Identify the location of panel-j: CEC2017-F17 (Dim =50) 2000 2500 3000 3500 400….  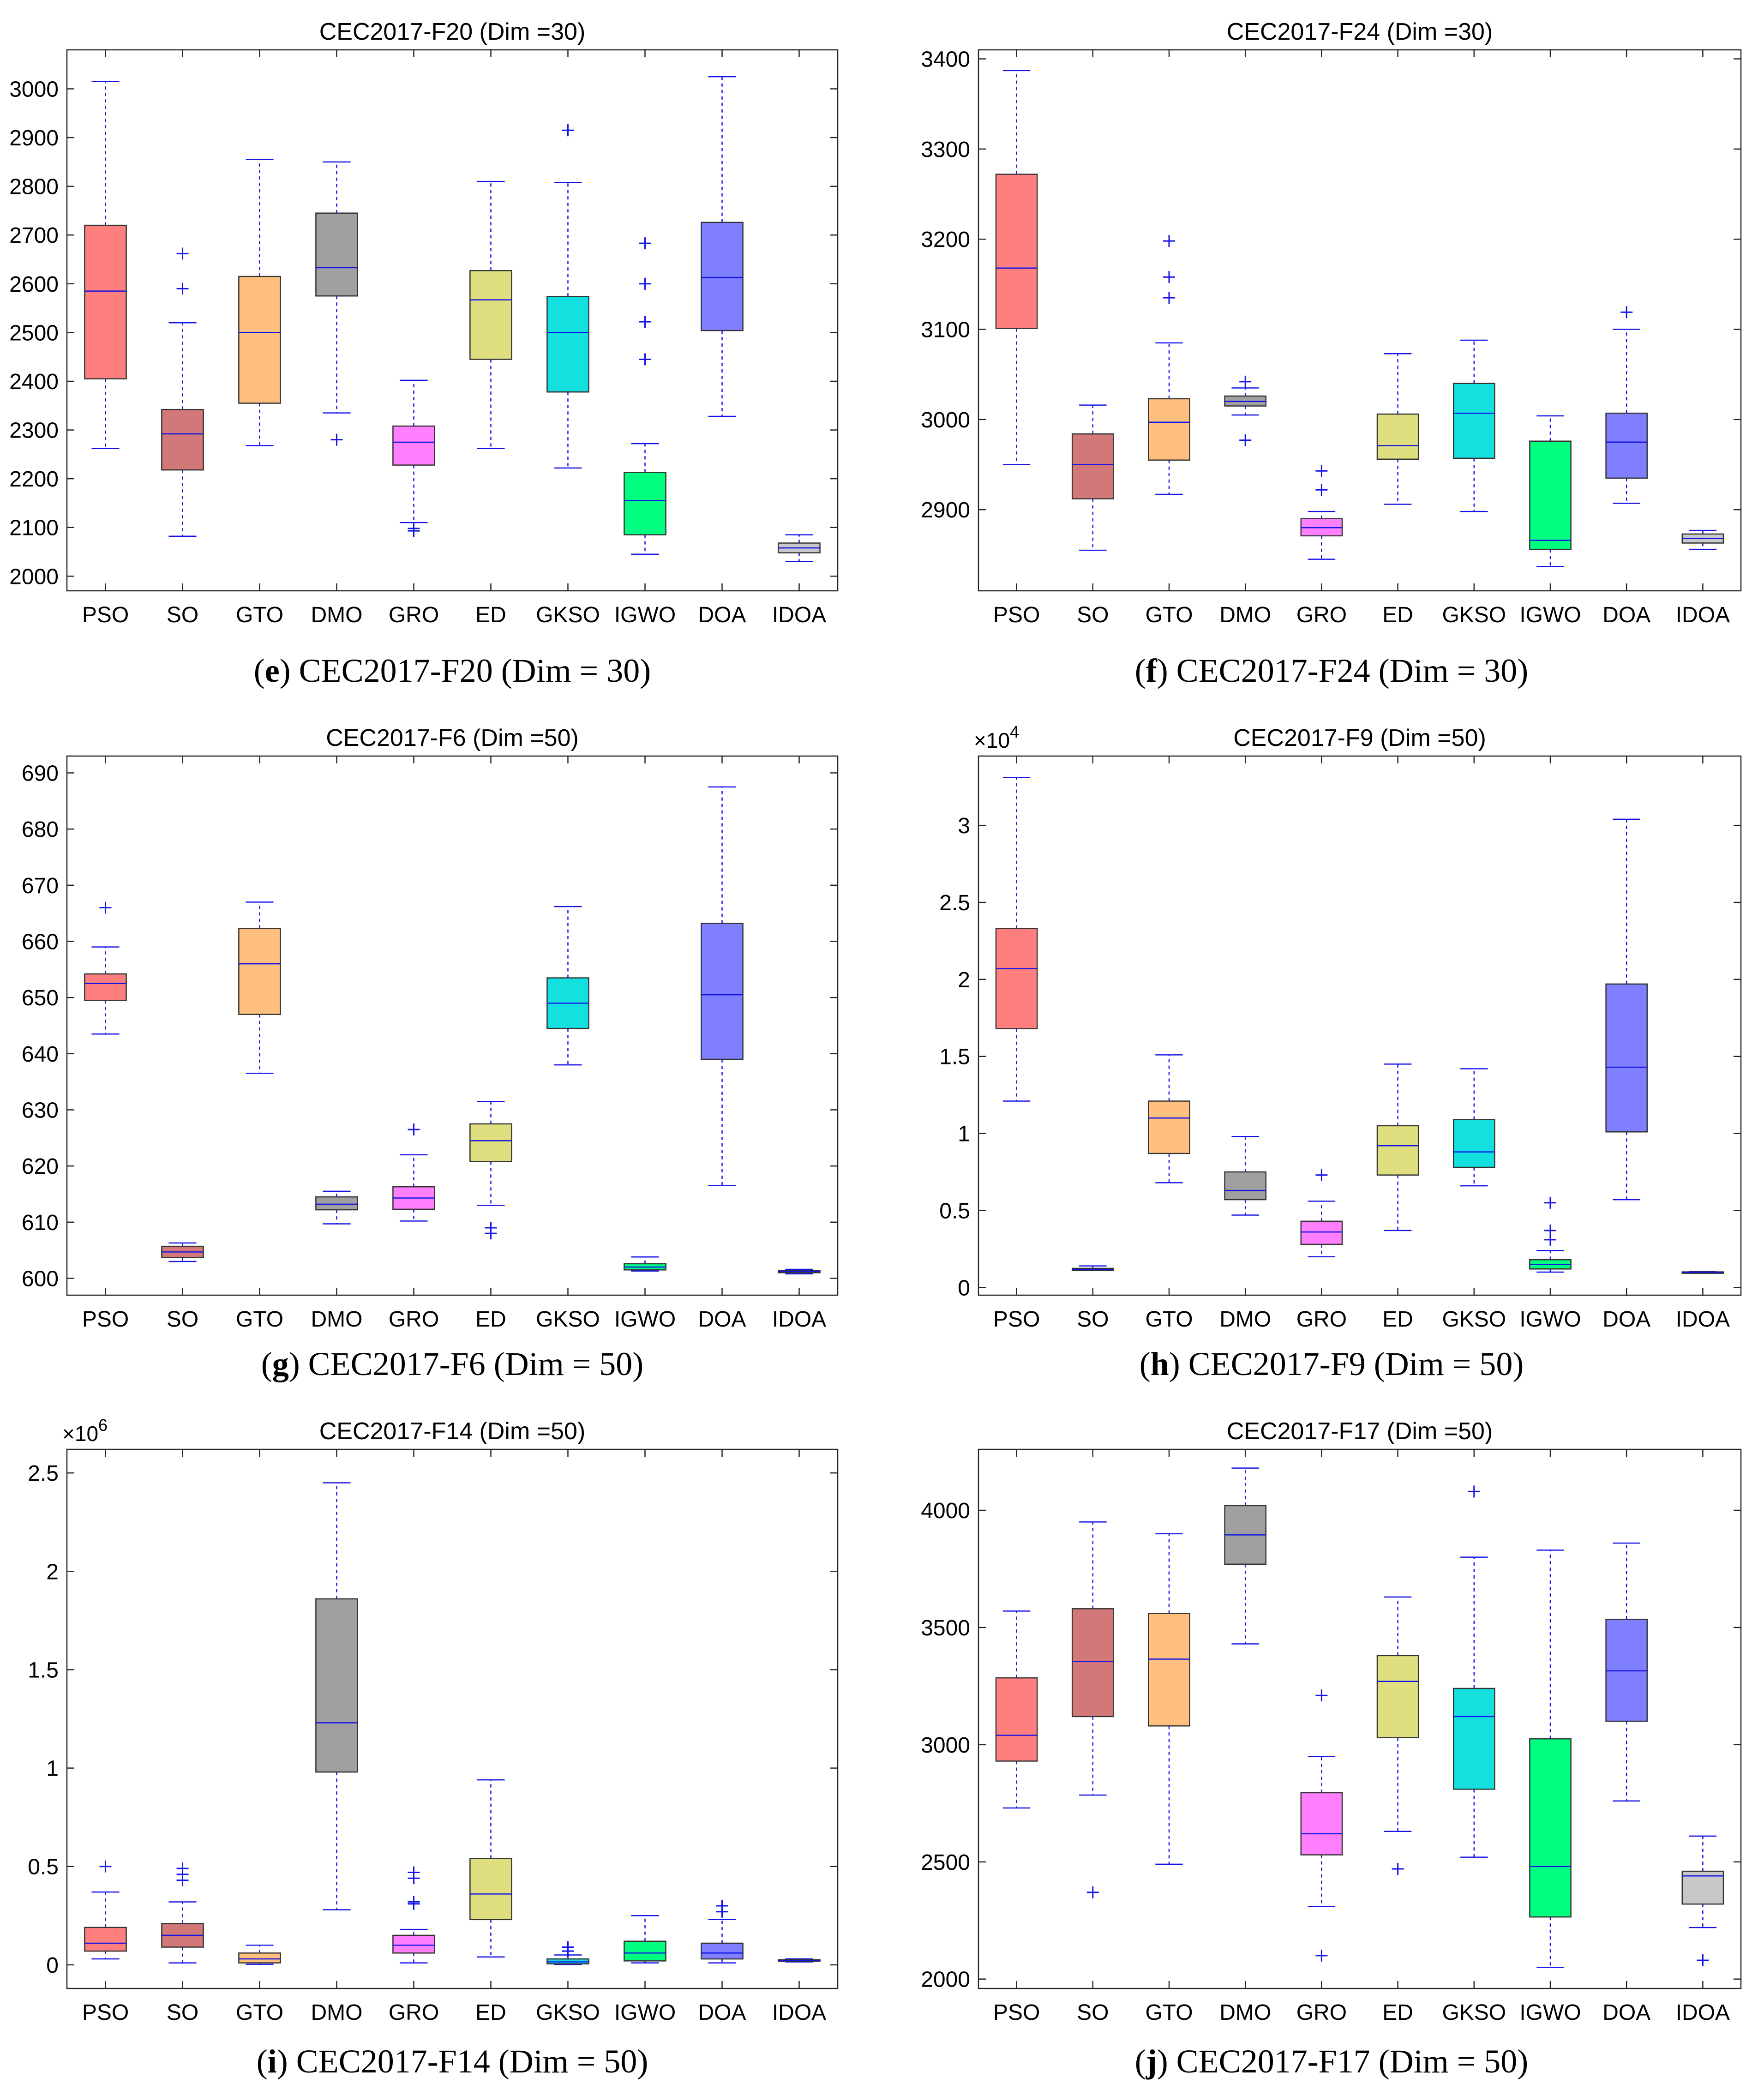
(1331, 1721).